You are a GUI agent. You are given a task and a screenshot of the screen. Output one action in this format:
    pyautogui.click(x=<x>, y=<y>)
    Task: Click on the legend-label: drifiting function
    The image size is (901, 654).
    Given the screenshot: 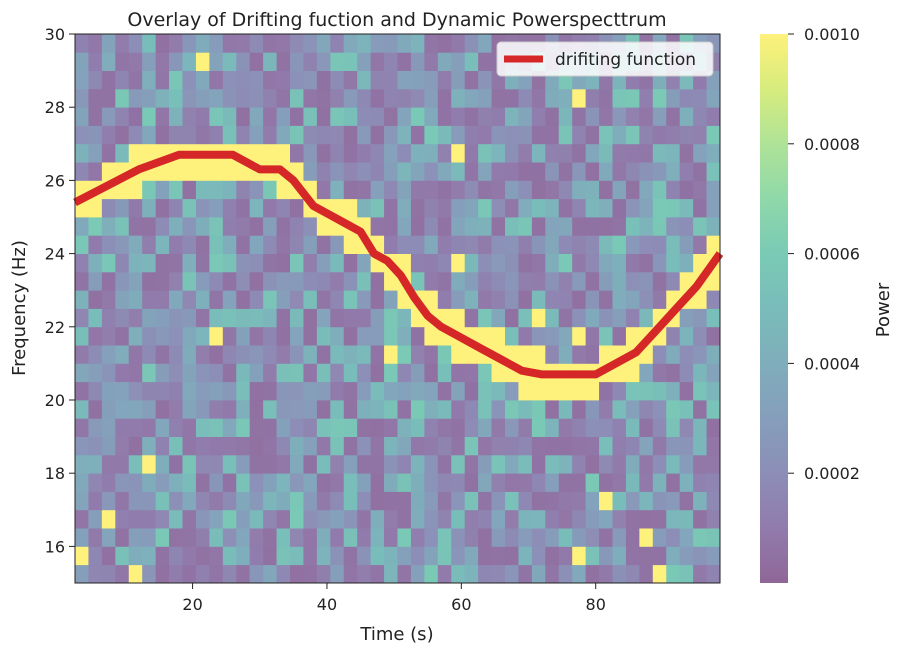 What is the action you would take?
    pyautogui.click(x=625, y=60)
    